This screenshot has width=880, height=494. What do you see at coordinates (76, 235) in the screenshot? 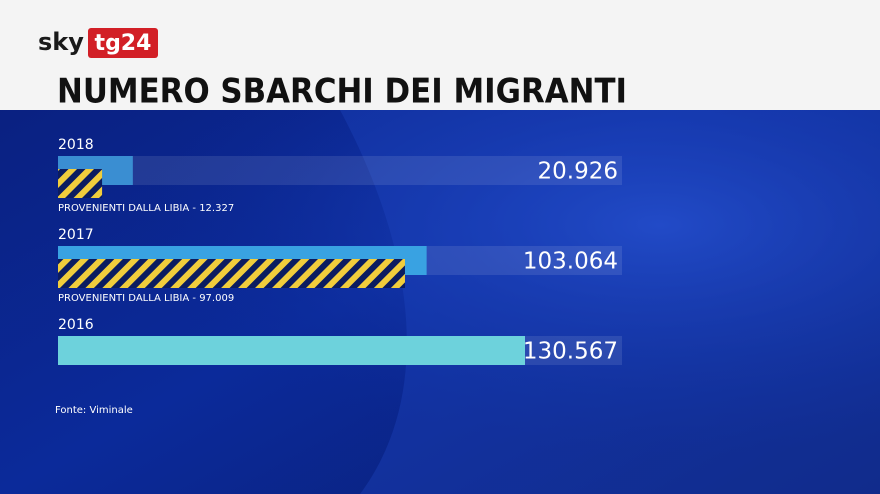
I see `category-label: 2017` at bounding box center [76, 235].